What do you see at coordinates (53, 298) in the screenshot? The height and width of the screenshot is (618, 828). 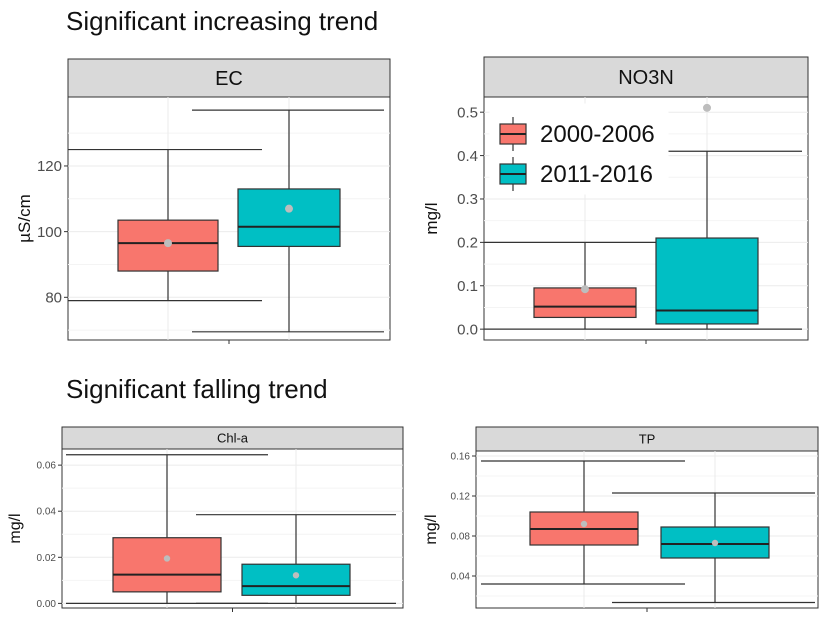 I see `y-tick-label: 80` at bounding box center [53, 298].